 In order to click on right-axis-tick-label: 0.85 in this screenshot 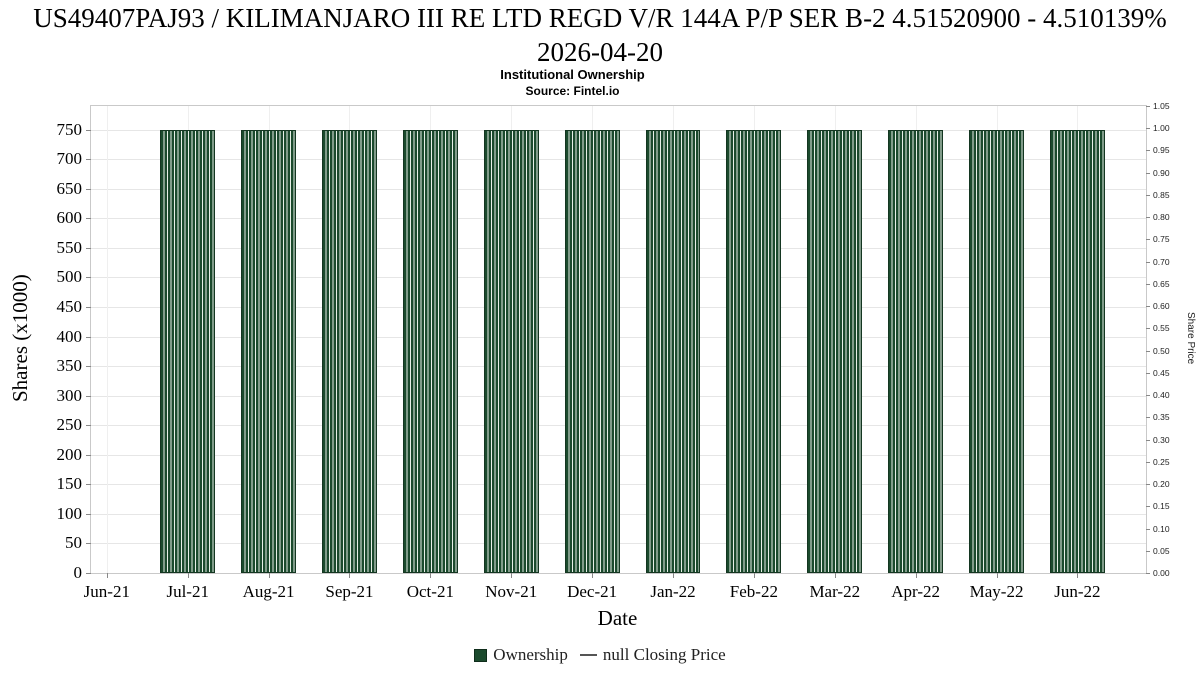, I will do `click(1161, 194)`.